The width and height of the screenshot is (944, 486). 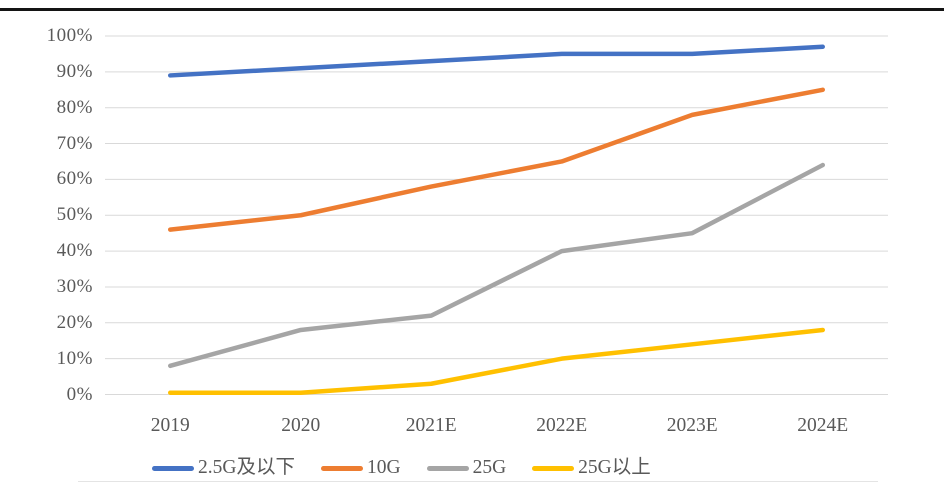 What do you see at coordinates (79, 394) in the screenshot?
I see `y-axis-tick-label: 0%` at bounding box center [79, 394].